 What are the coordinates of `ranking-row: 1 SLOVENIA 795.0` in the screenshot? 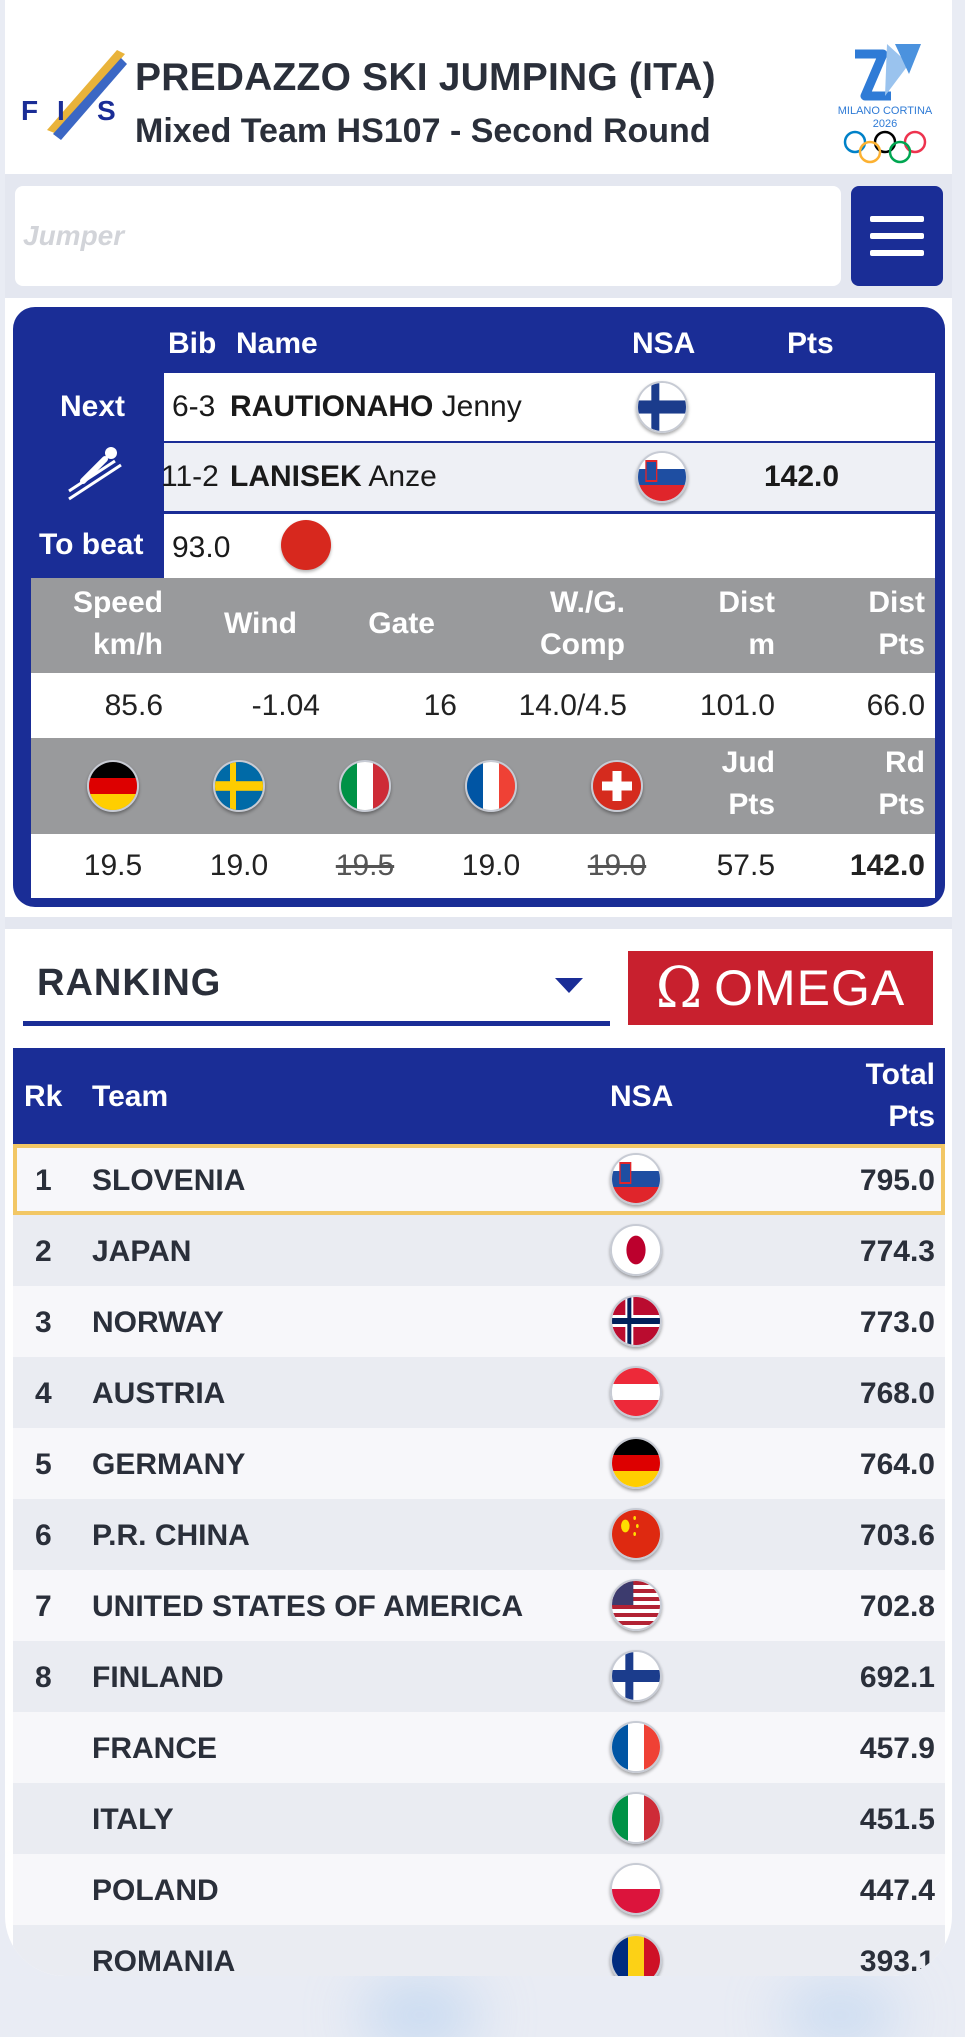 It's located at (479, 1179).